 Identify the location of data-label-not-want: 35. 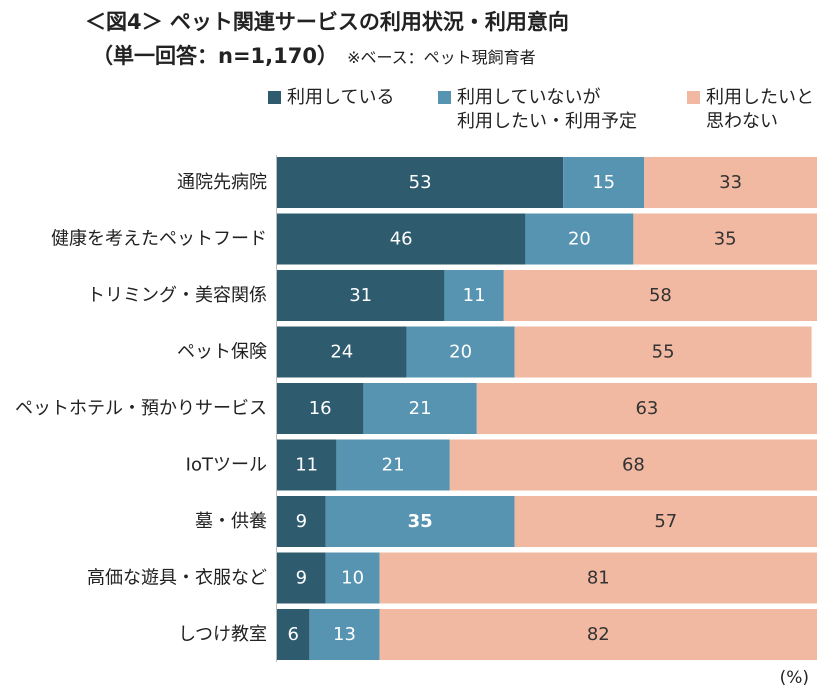
(725, 239).